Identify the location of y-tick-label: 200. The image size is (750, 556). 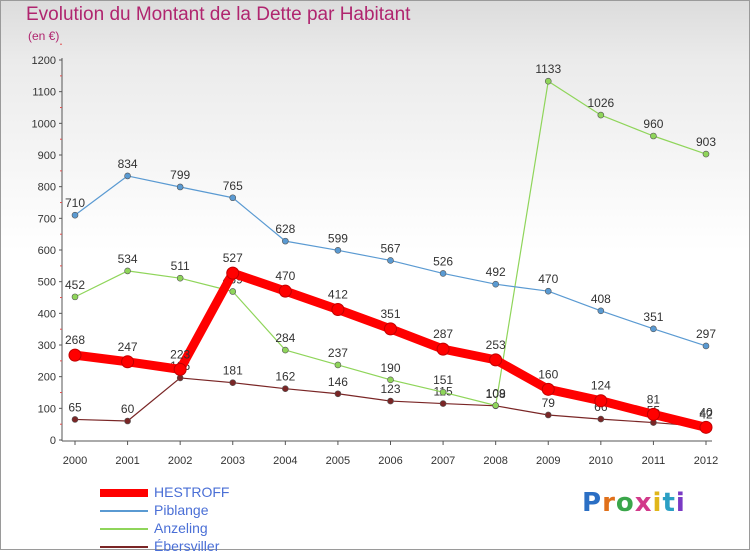
(47, 378).